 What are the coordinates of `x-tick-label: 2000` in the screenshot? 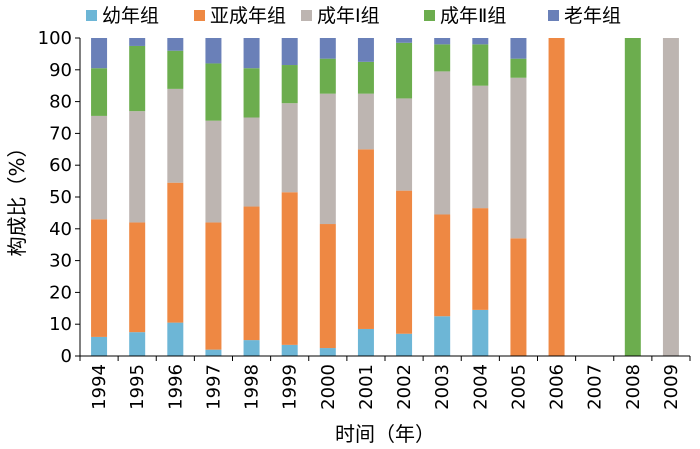 It's located at (328, 387).